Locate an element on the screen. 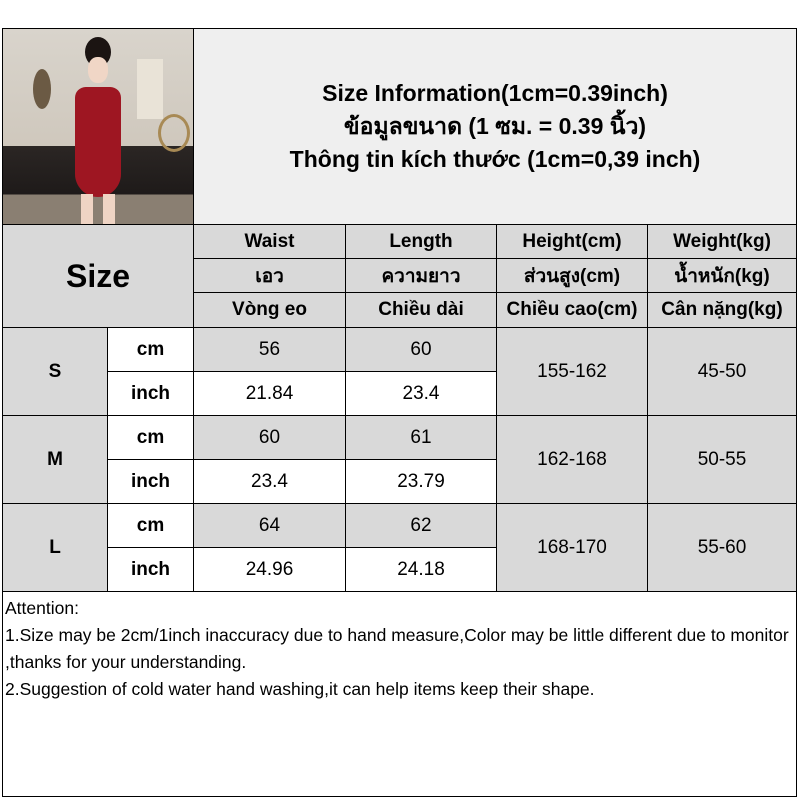 The height and width of the screenshot is (800, 800). weight-range: 55-60 is located at coordinates (722, 548).